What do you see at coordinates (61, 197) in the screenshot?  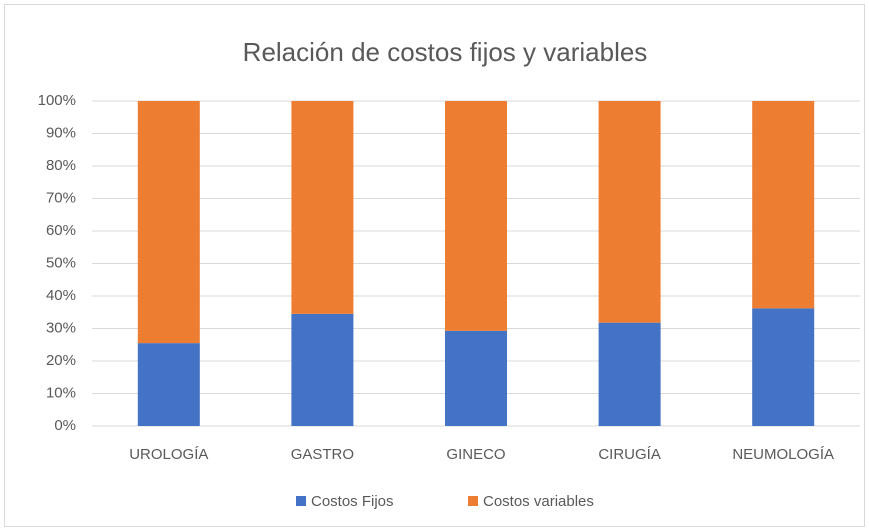 I see `y-tick-label: 70%` at bounding box center [61, 197].